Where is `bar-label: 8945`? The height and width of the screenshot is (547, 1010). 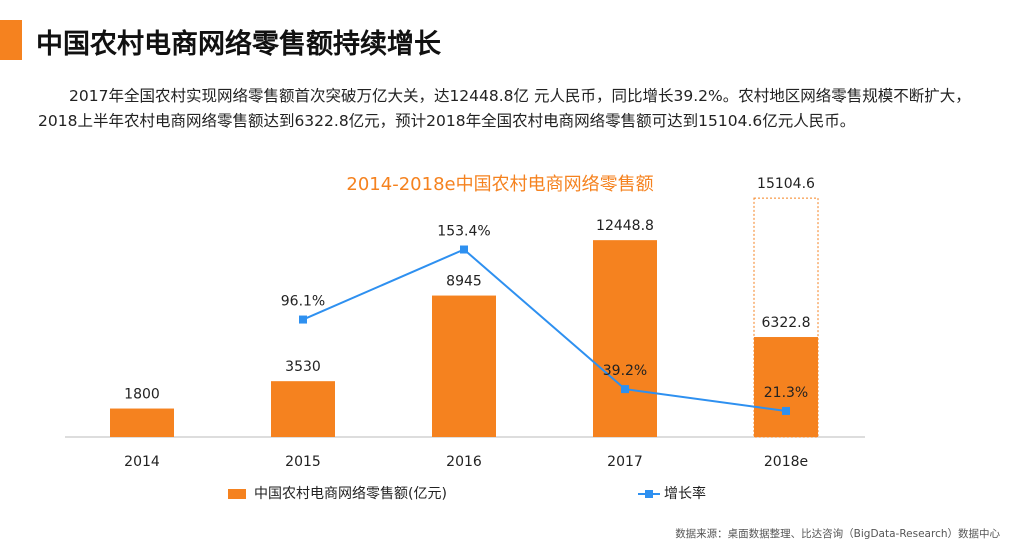 bar-label: 8945 is located at coordinates (464, 282).